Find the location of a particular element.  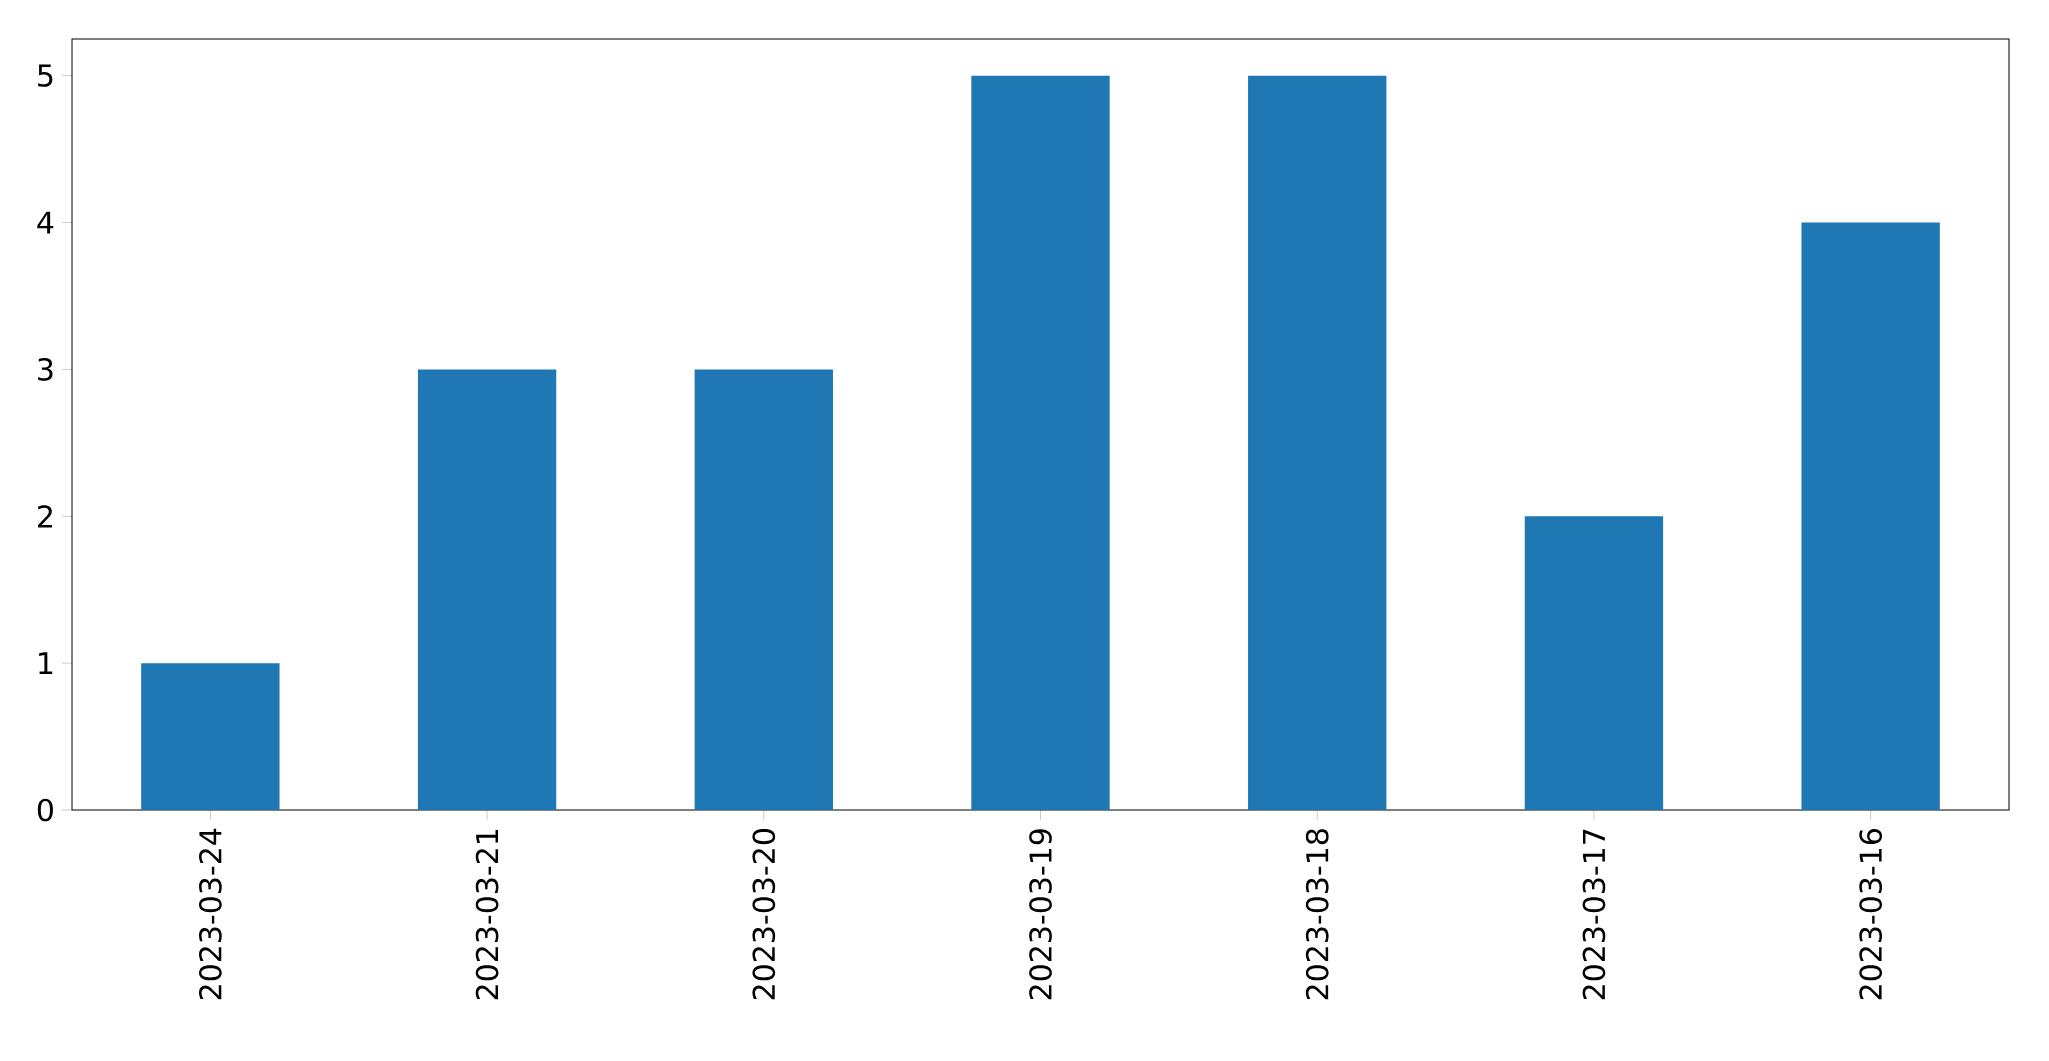

y-tick-label: 3 is located at coordinates (45, 369).